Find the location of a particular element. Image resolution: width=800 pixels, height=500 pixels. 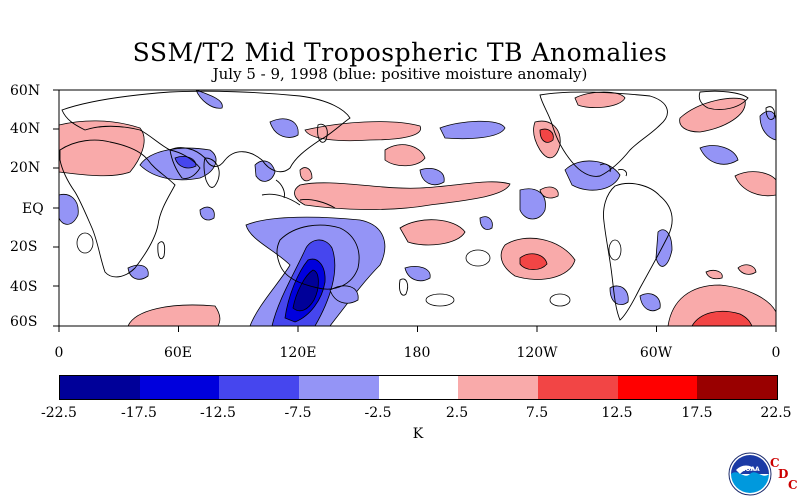

legend-unit: K is located at coordinates (418, 434).